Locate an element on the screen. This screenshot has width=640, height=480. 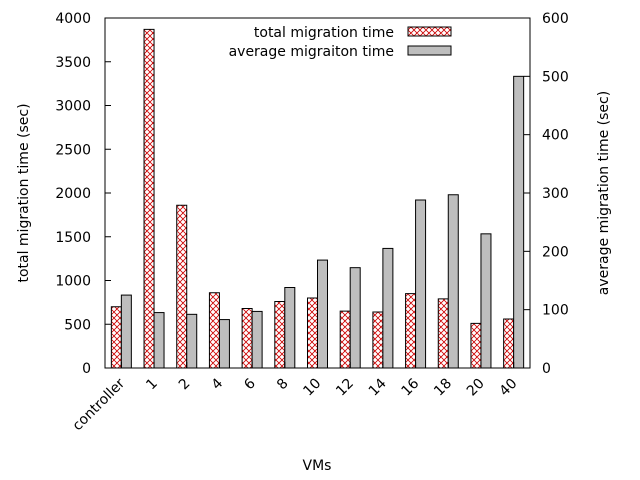
left-tick-label: 3000 is located at coordinates (73, 107).